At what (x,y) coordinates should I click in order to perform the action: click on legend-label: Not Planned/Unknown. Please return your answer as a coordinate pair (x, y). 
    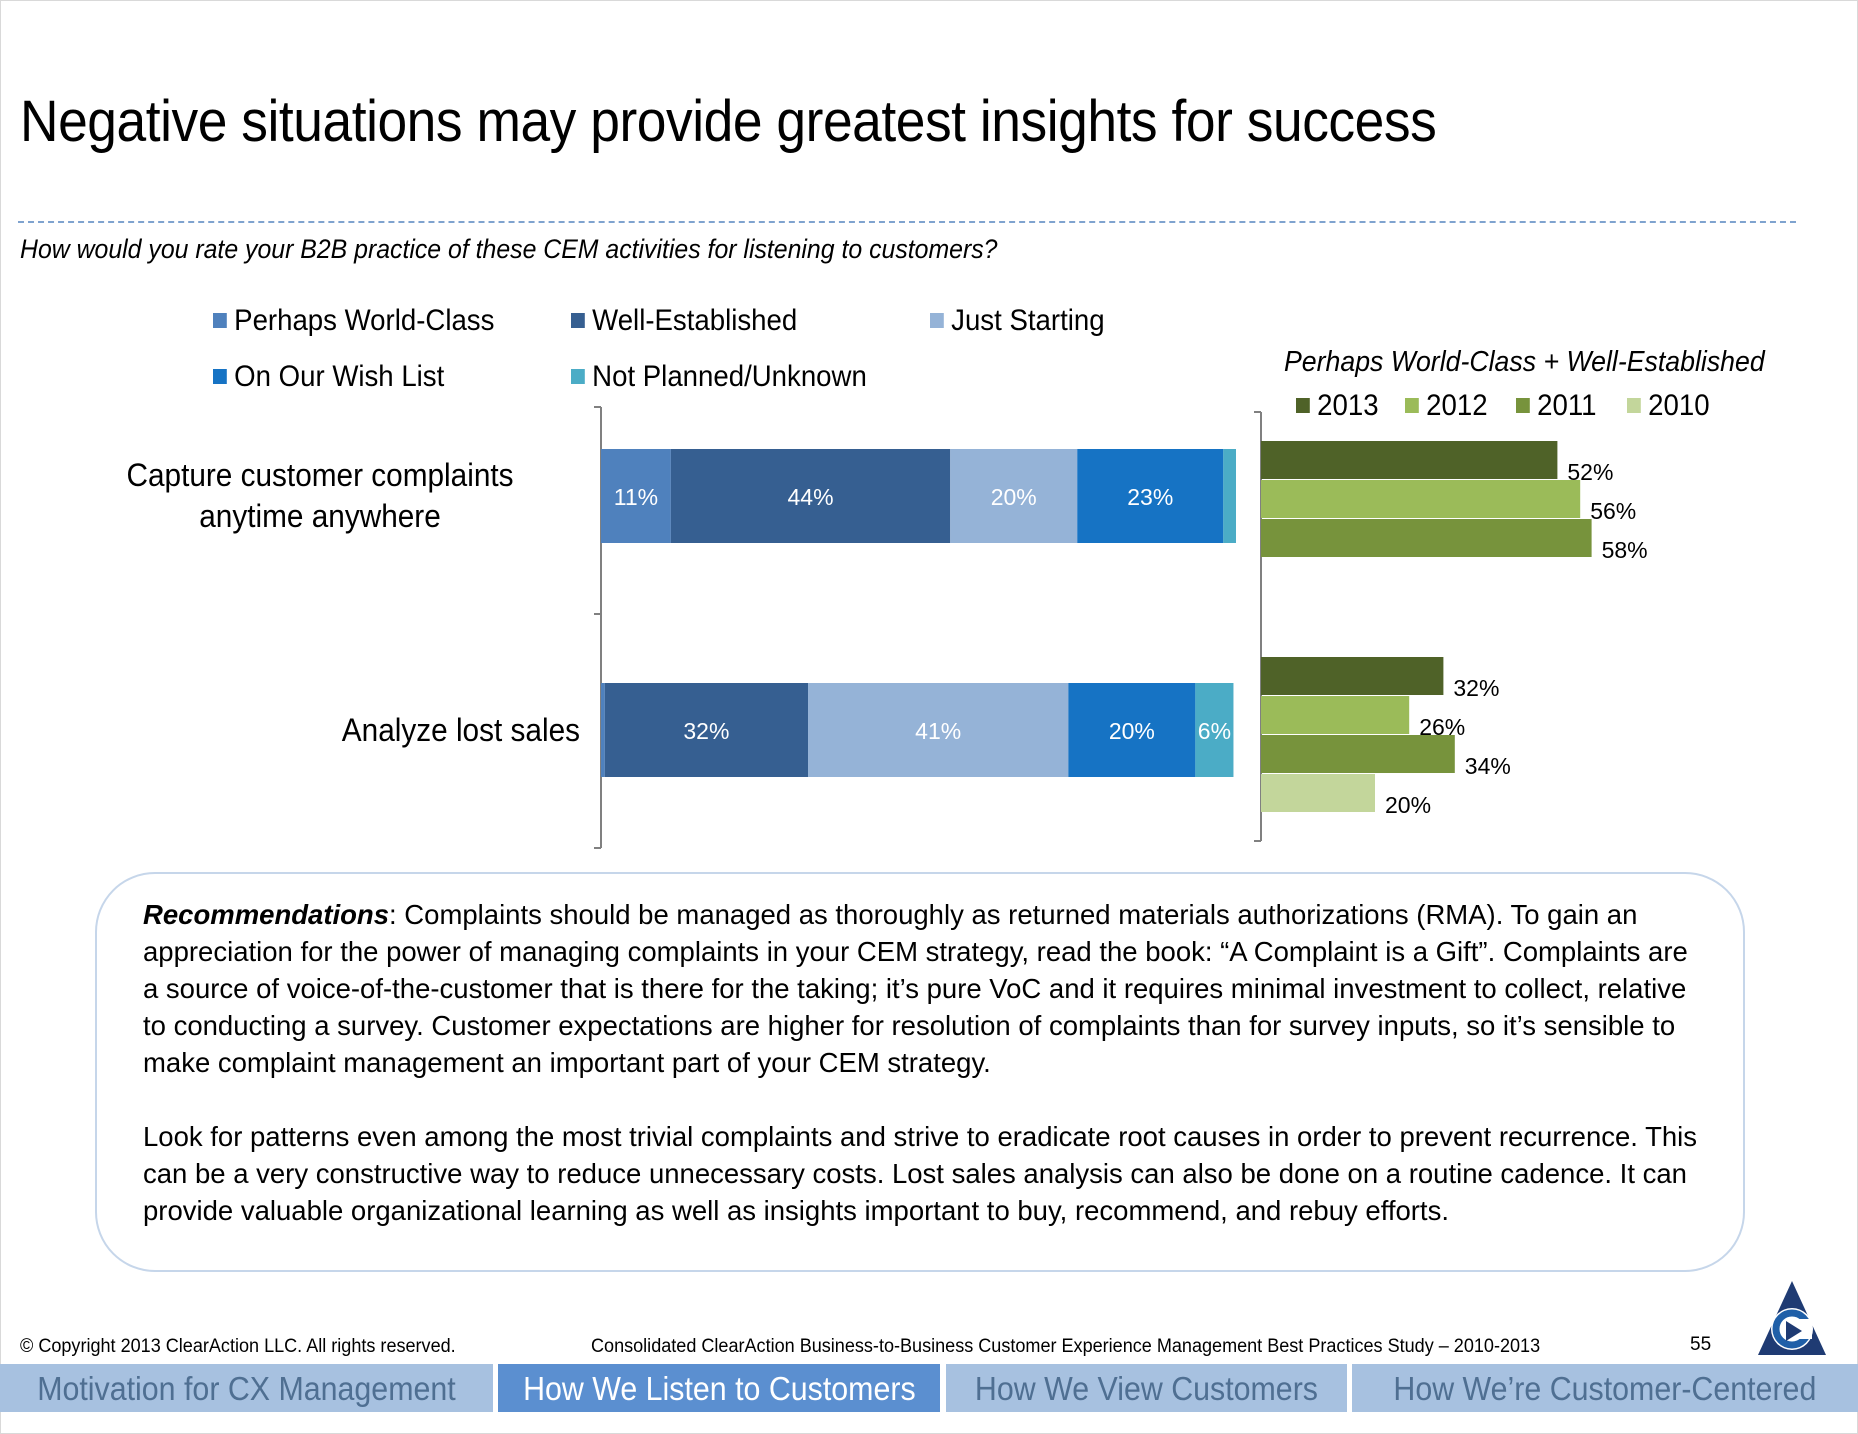
    Looking at the image, I should click on (729, 376).